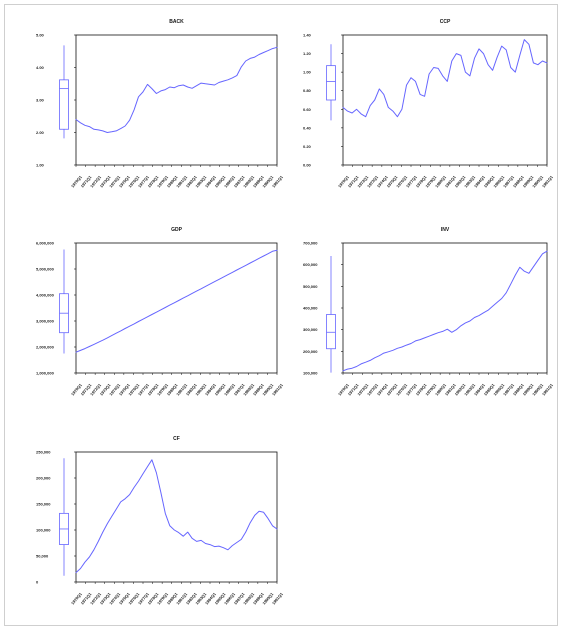  Describe the element at coordinates (445, 230) in the screenshot. I see `chart-title: INV` at that location.